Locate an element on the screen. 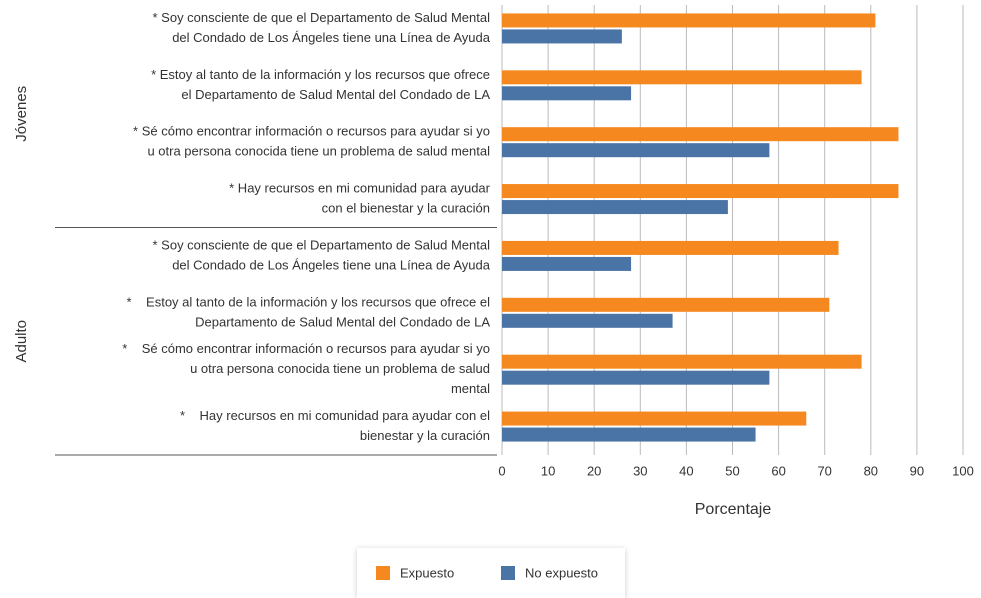  x-tick-label: 0 is located at coordinates (501, 470).